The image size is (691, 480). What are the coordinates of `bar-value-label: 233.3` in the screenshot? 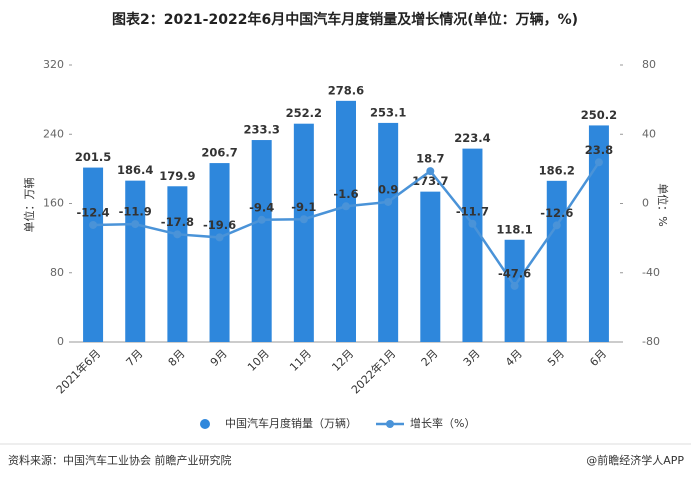 It's located at (261, 130).